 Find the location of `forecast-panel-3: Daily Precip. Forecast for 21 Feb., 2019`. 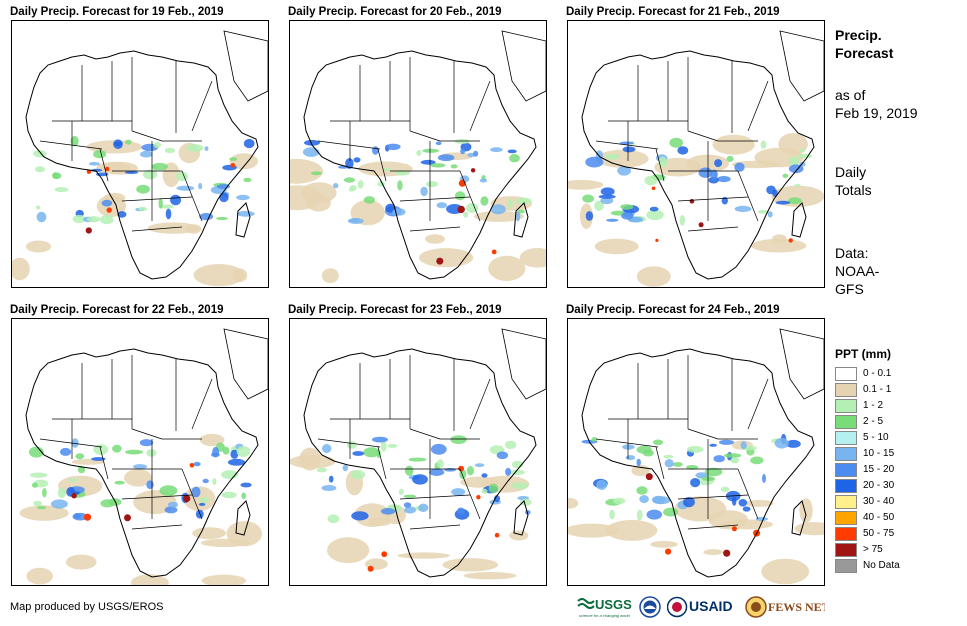

forecast-panel-3: Daily Precip. Forecast for 21 Feb., 2019 is located at coordinates (695, 146).